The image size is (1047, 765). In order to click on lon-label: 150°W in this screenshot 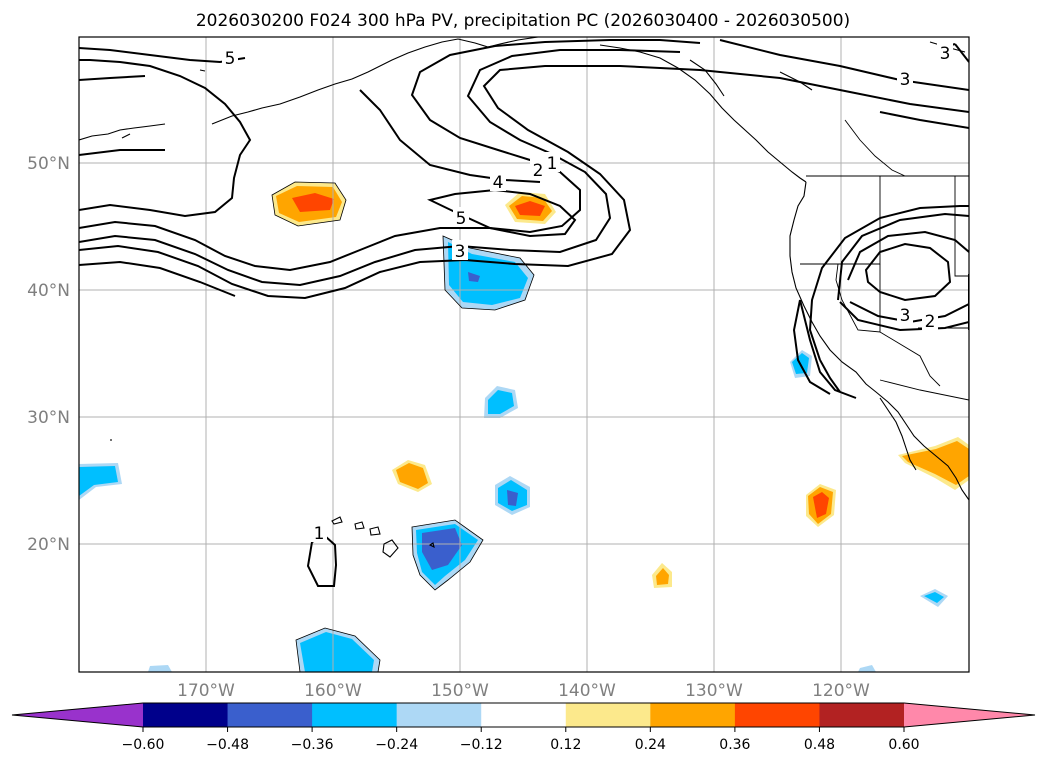, I will do `click(460, 691)`.